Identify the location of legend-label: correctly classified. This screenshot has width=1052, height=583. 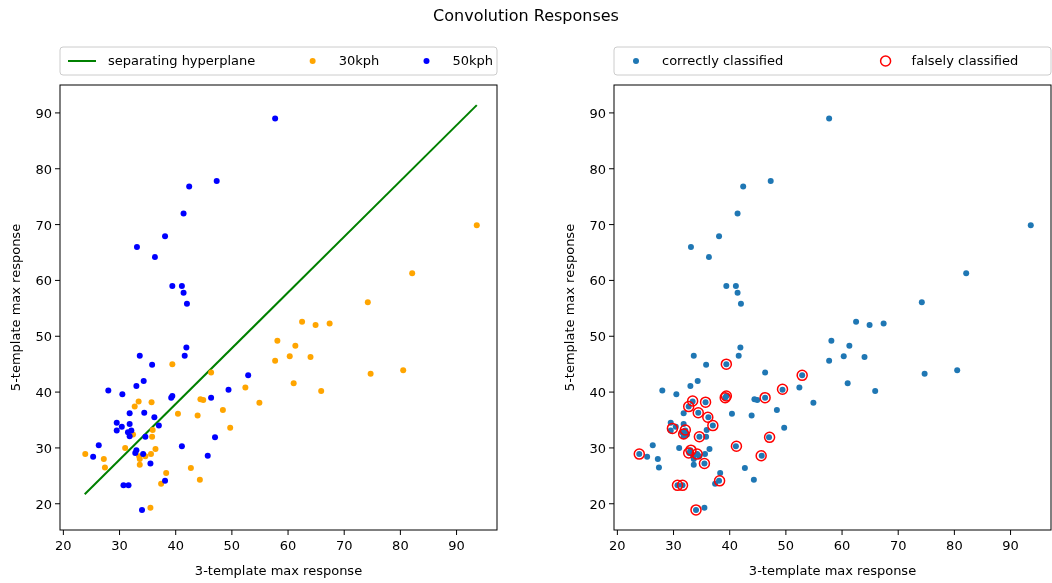
(723, 60).